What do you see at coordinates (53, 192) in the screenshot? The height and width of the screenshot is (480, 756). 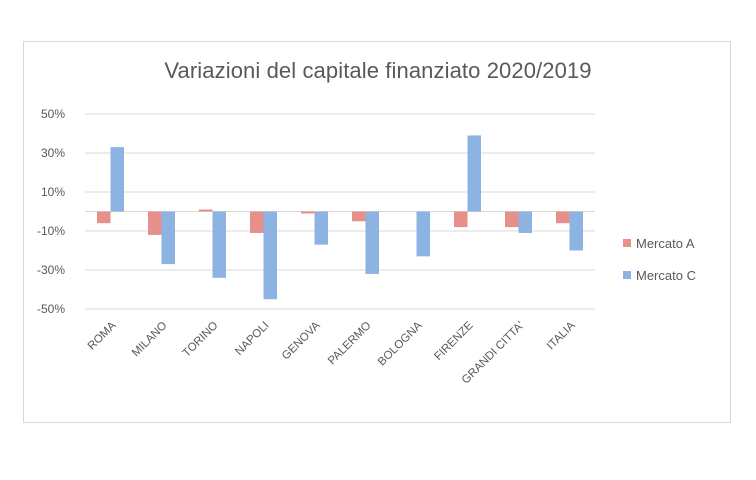 I see `y-tick-label: 10%` at bounding box center [53, 192].